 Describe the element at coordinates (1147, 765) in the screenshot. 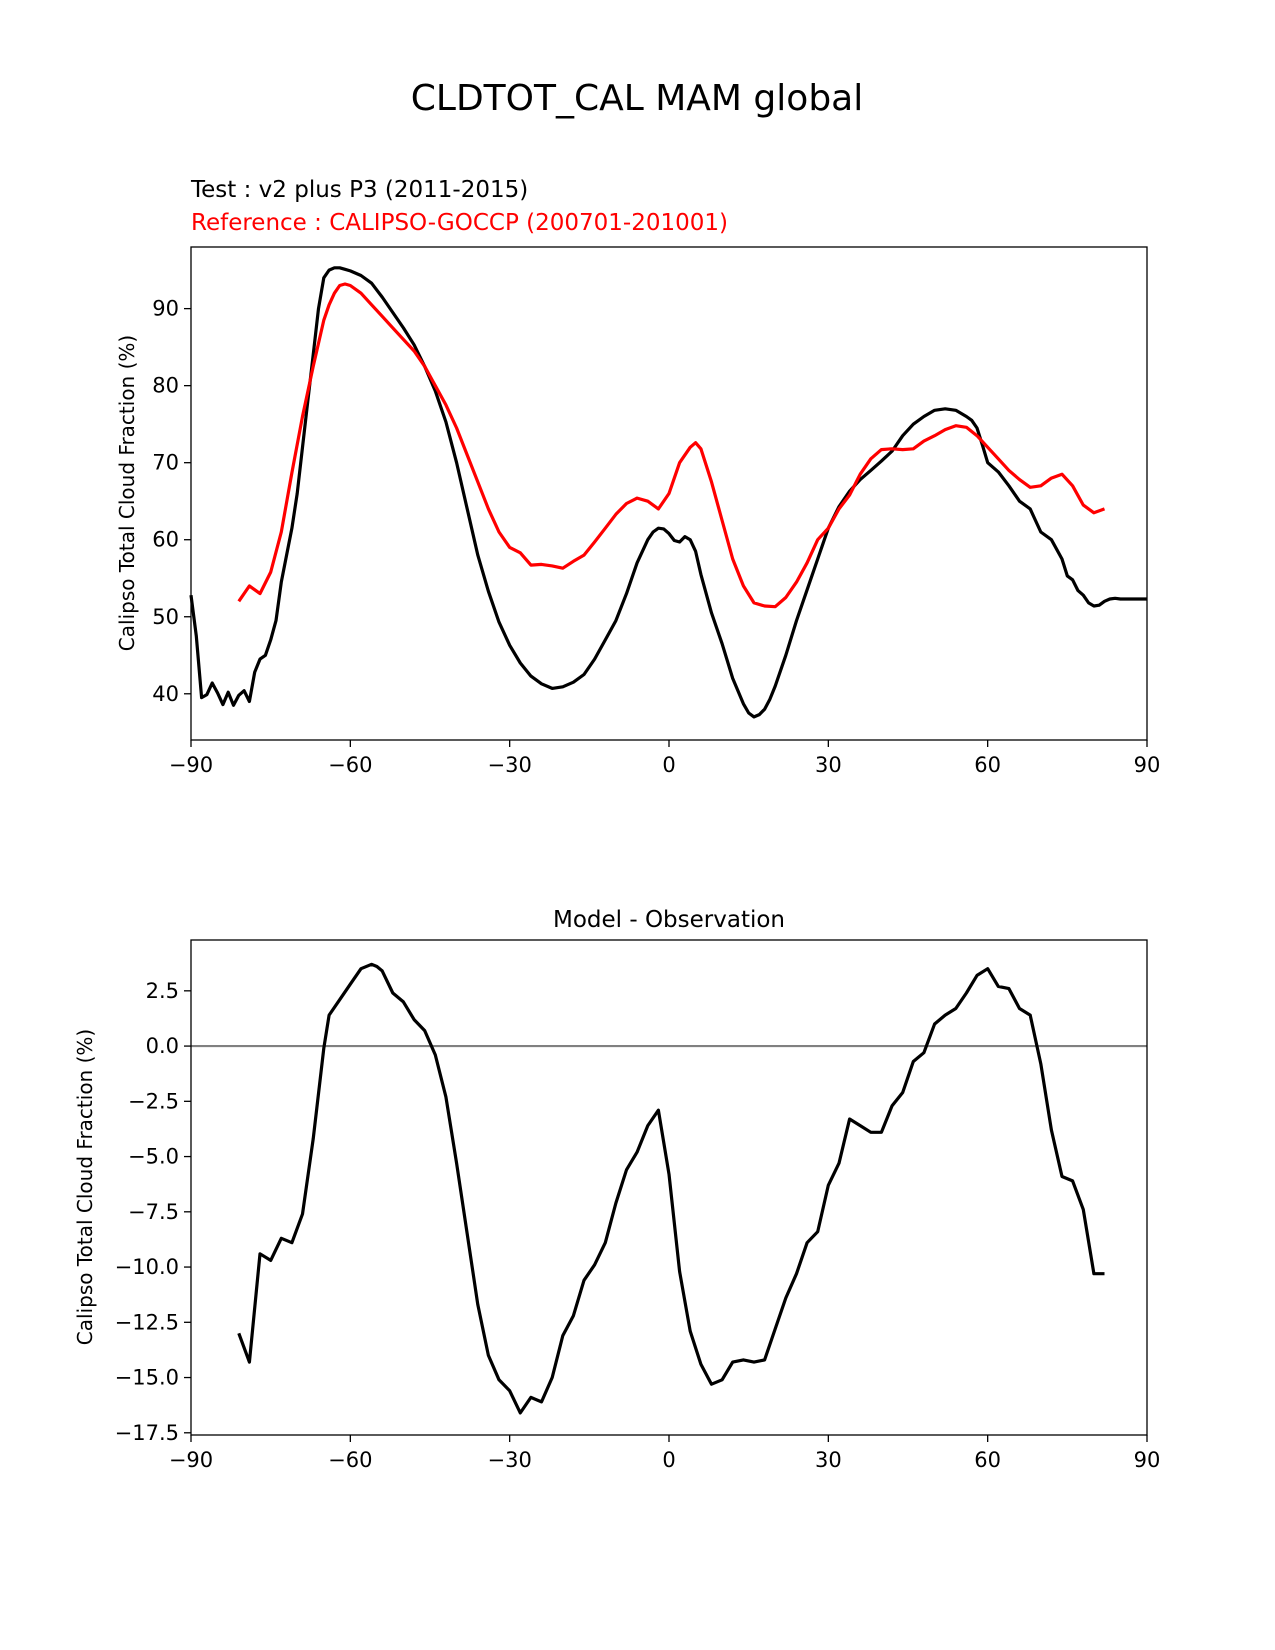

I see `top-x-tick-label: 90` at that location.